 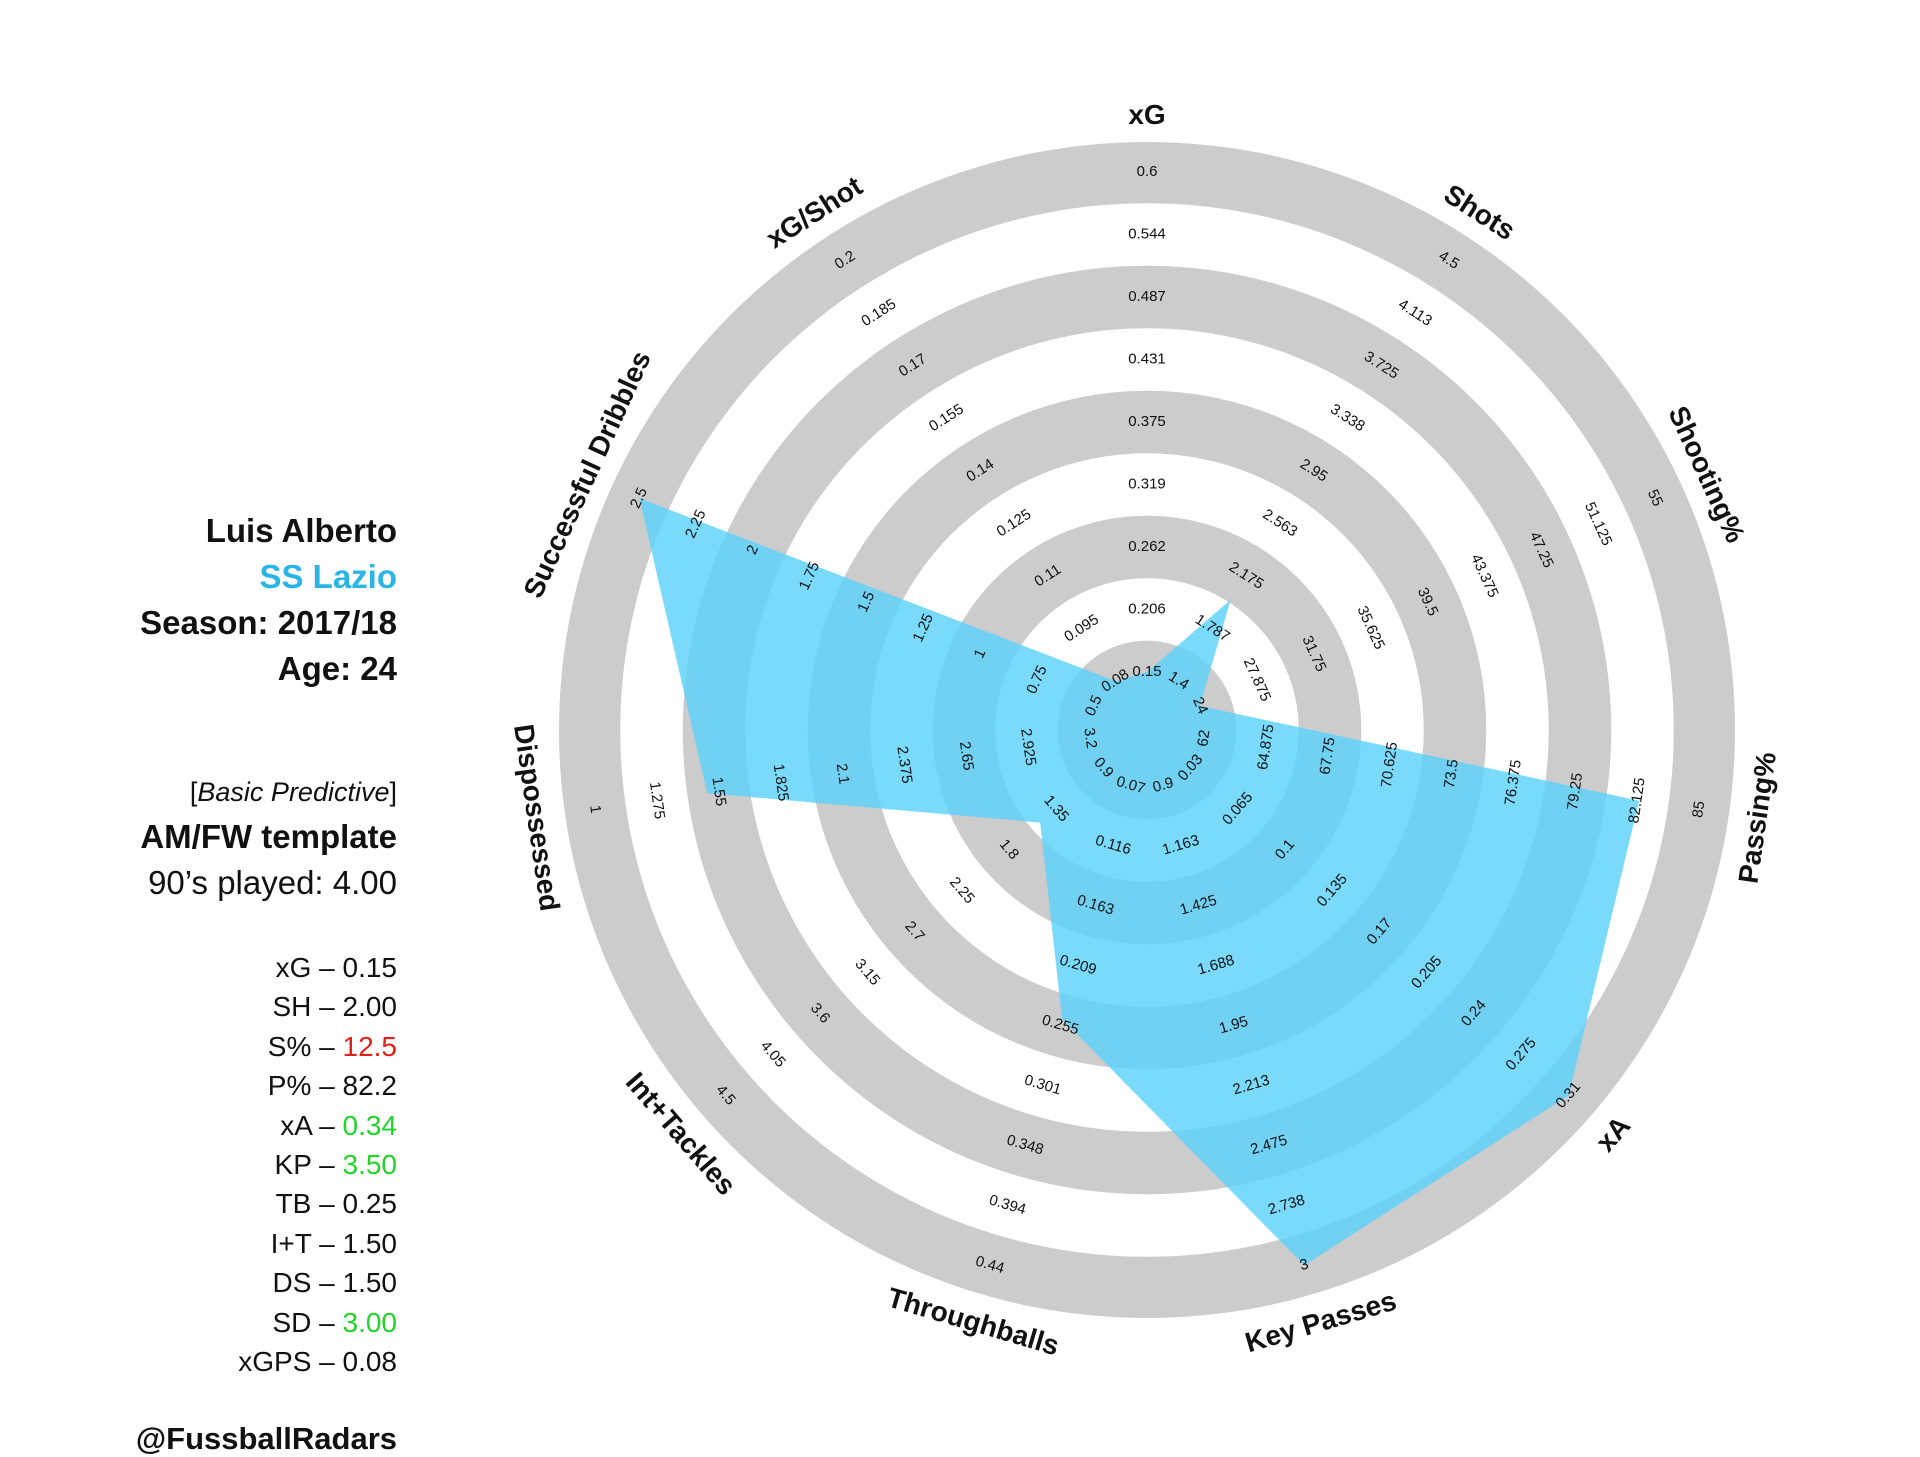 What do you see at coordinates (1147, 296) in the screenshot?
I see `radar-tick-label: 0.487` at bounding box center [1147, 296].